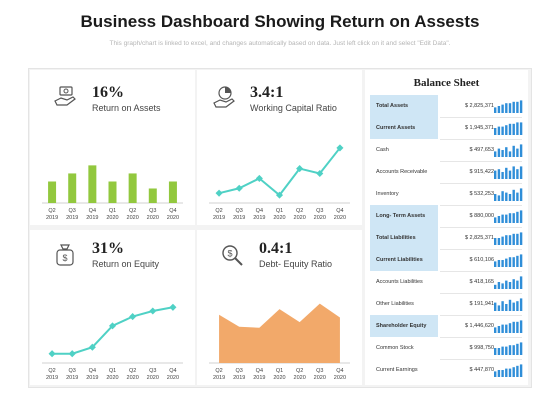  Describe the element at coordinates (293, 108) in the screenshot. I see `wcr-label: Working Capital Ratio` at that location.